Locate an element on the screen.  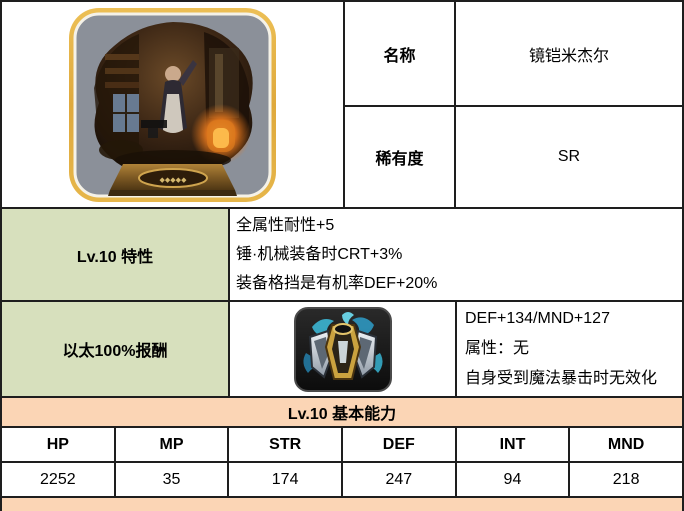
stat-value-hp: 2252 is located at coordinates (58, 479).